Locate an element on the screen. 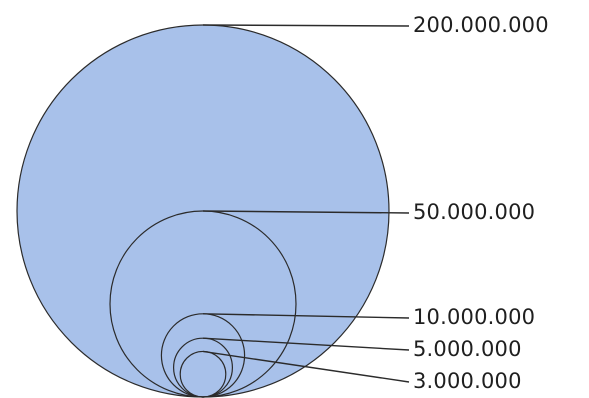 The height and width of the screenshot is (398, 589). value-label-5000000: 5.000.000 is located at coordinates (467, 349).